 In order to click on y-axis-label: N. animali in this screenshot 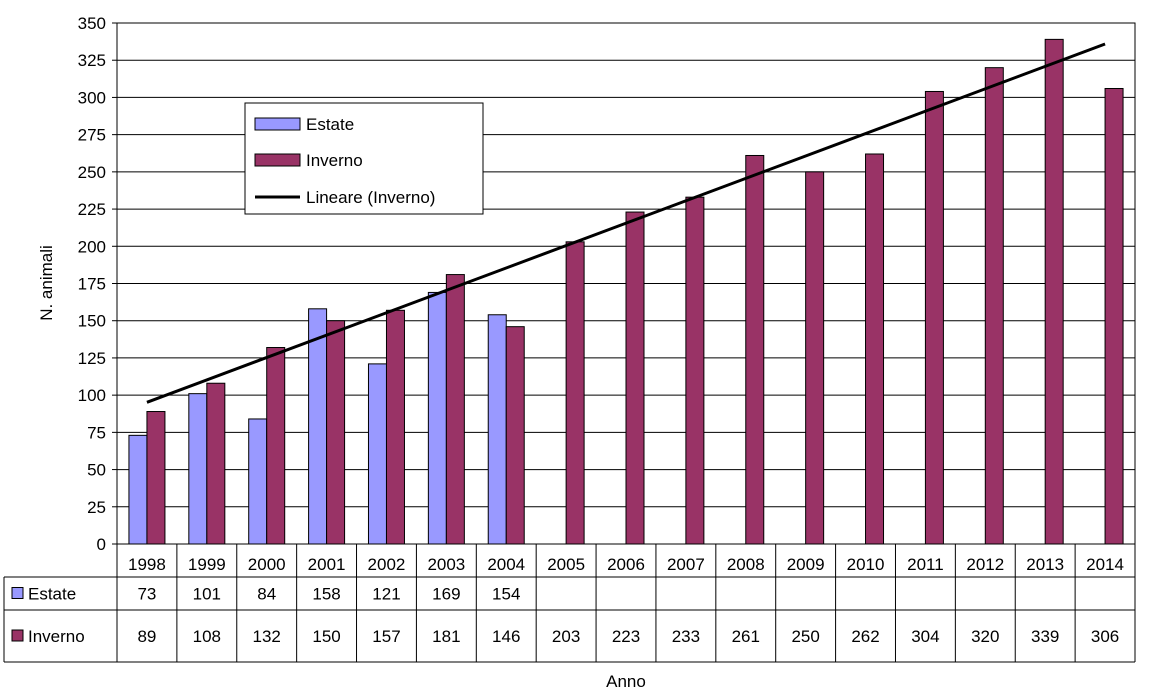, I will do `click(46, 283)`.